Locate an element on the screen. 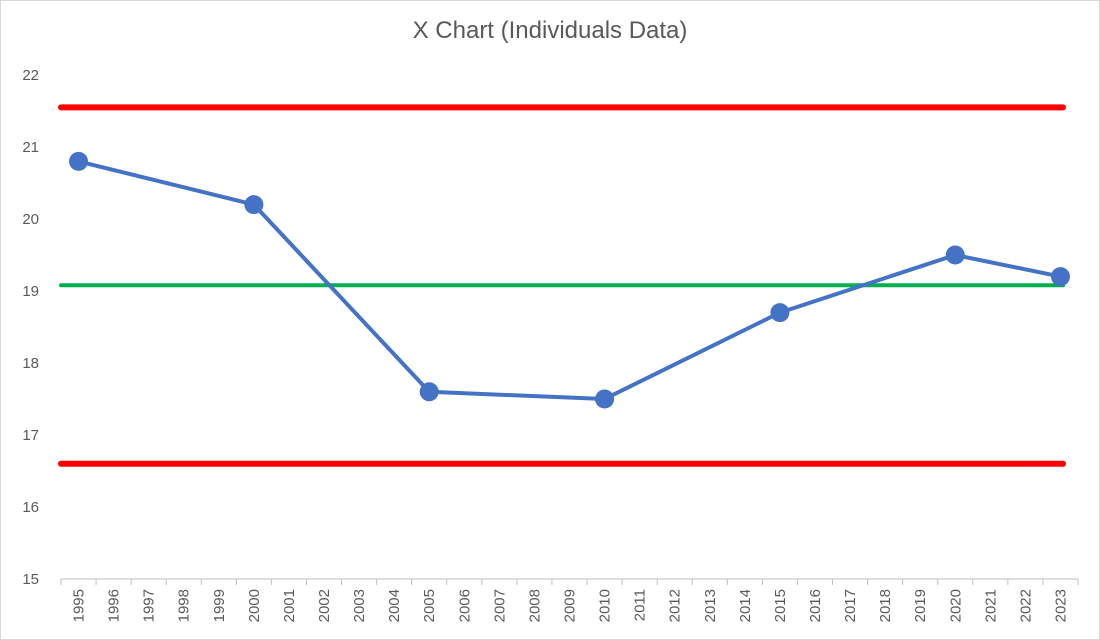 Image resolution: width=1100 pixels, height=640 pixels. x-tick-label: 2008 is located at coordinates (534, 605).